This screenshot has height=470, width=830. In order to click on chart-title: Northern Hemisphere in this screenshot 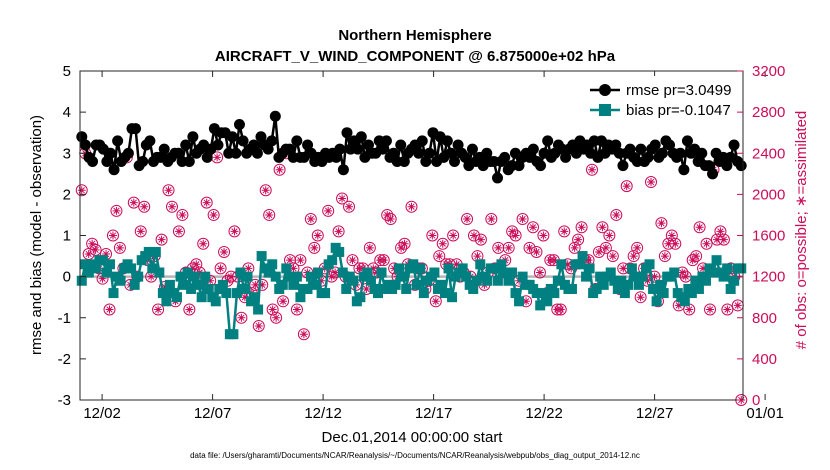, I will do `click(414, 35)`.